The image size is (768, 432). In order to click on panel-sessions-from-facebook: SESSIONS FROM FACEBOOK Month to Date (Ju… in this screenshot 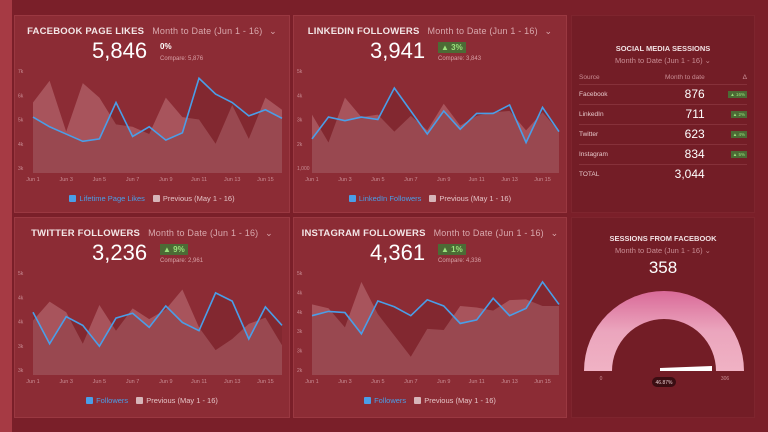, I will do `click(663, 317)`.